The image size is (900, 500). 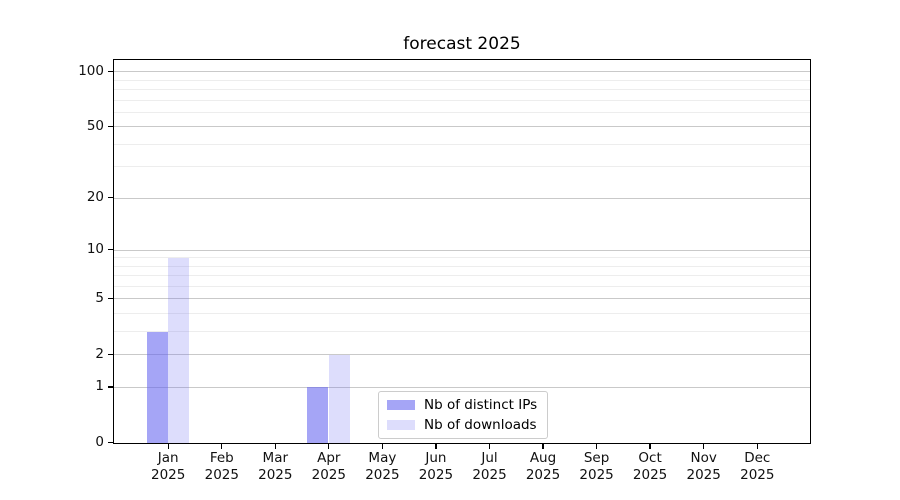 What do you see at coordinates (489, 458) in the screenshot?
I see `x-tick-month: Jul` at bounding box center [489, 458].